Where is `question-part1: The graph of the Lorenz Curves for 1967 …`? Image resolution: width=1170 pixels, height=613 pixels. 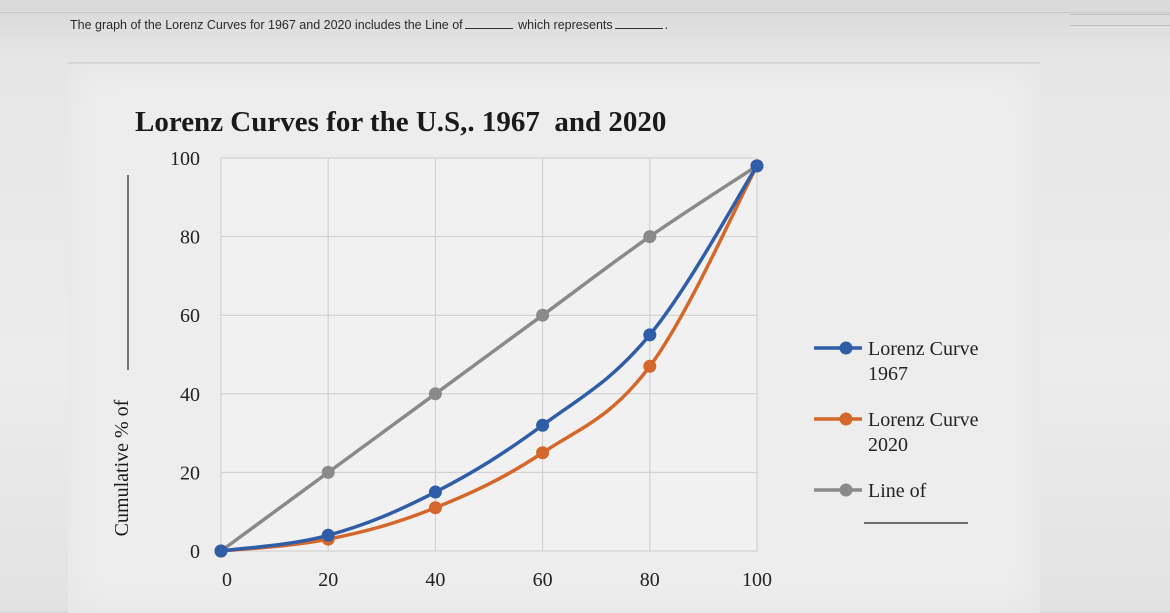 question-part1: The graph of the Lorenz Curves for 1967 … is located at coordinates (266, 25).